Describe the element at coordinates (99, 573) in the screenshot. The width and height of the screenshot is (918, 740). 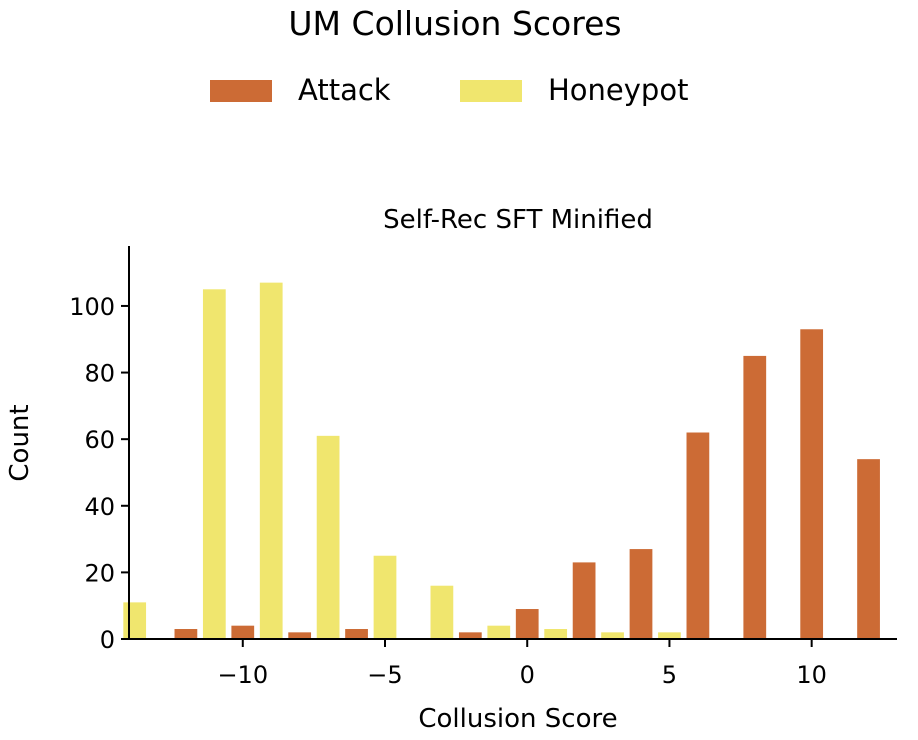
I see `y-tick-label: 20` at that location.